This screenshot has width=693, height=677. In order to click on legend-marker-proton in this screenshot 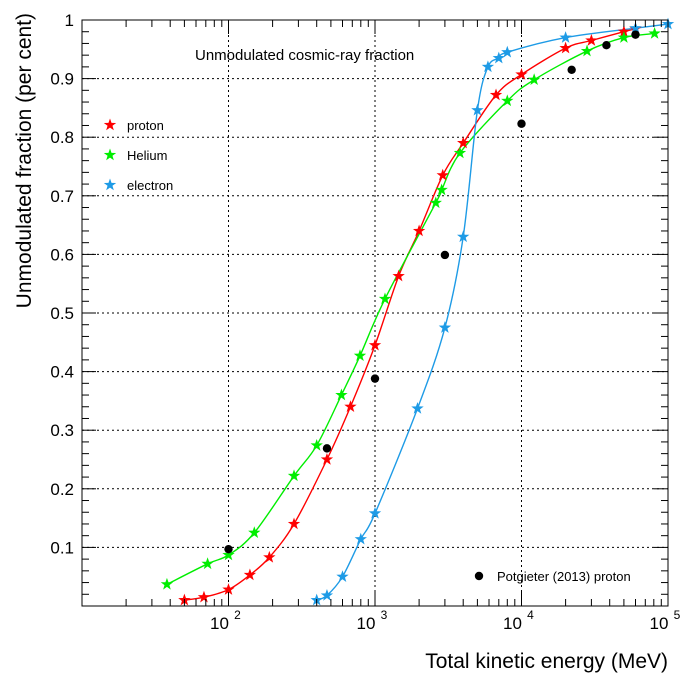, I will do `click(110, 124)`.